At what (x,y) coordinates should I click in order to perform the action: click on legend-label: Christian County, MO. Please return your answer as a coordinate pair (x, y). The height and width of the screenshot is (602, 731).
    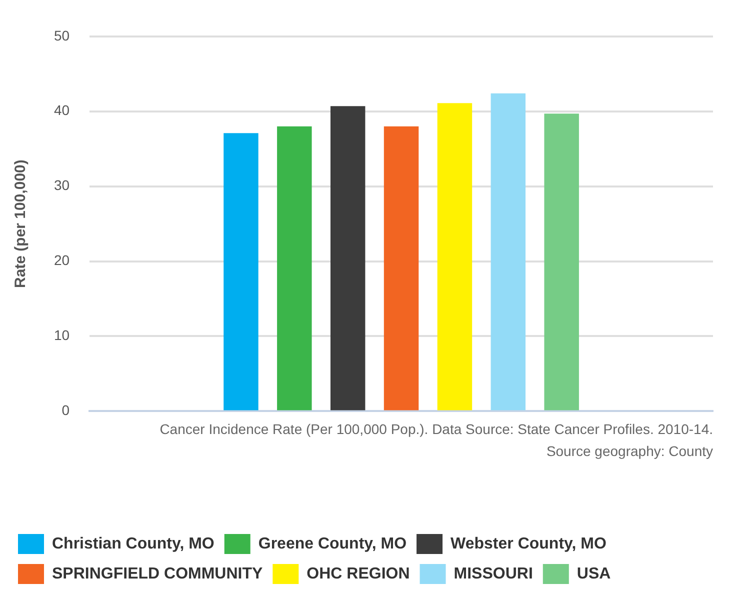
    Looking at the image, I should click on (133, 543).